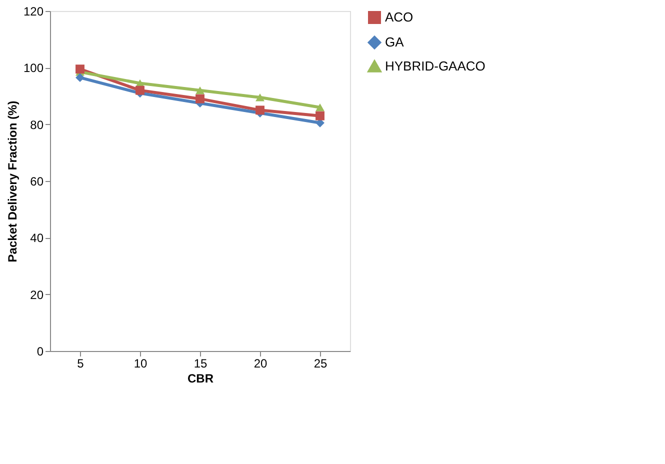  I want to click on y-tick-label: 120, so click(33, 11).